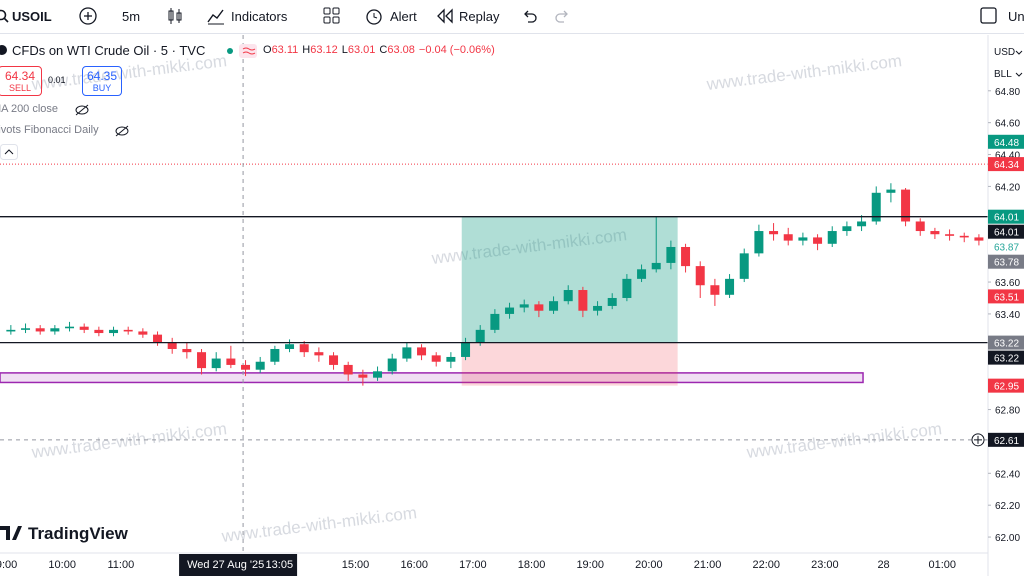 The image size is (1024, 576). What do you see at coordinates (401, 50) in the screenshot?
I see `ohlc-value: 63.08` at bounding box center [401, 50].